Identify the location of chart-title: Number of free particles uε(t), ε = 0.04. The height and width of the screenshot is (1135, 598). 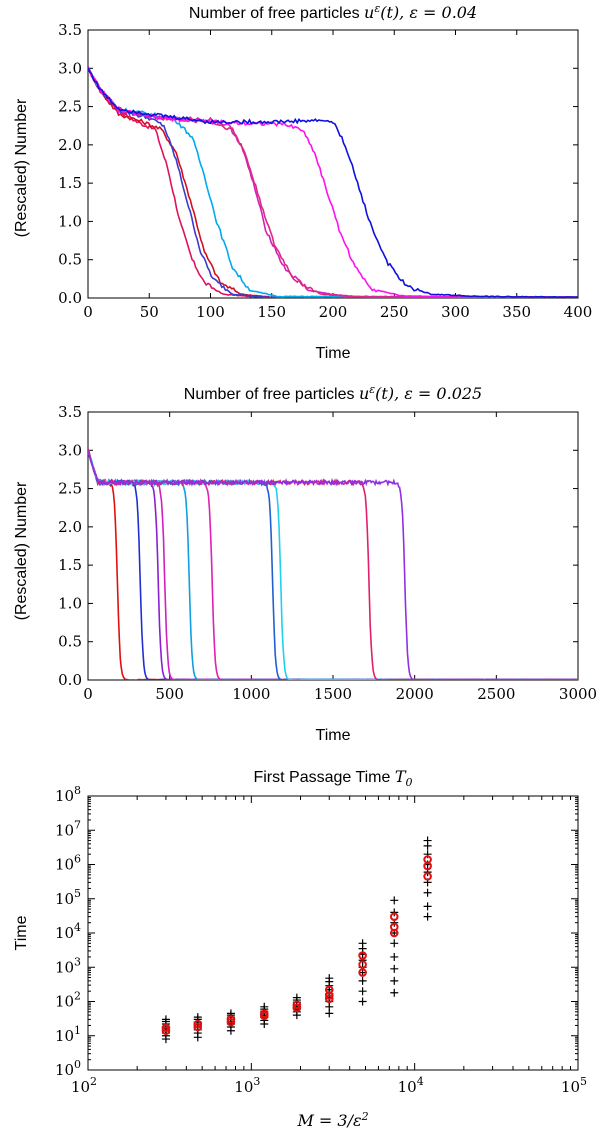
(333, 12).